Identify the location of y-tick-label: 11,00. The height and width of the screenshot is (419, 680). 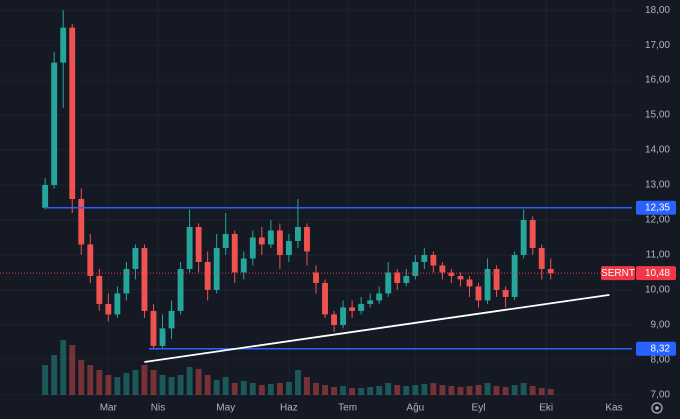
(658, 255).